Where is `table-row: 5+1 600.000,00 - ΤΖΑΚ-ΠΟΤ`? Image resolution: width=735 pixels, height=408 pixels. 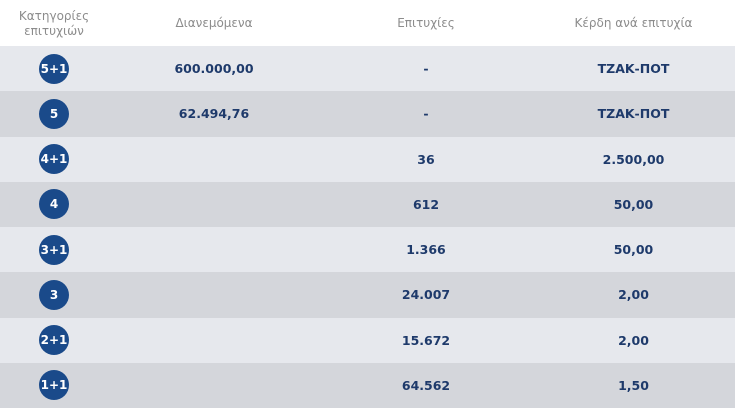
table-row: 5+1 600.000,00 - ΤΖΑΚ-ΠΟΤ is located at coordinates (367, 69).